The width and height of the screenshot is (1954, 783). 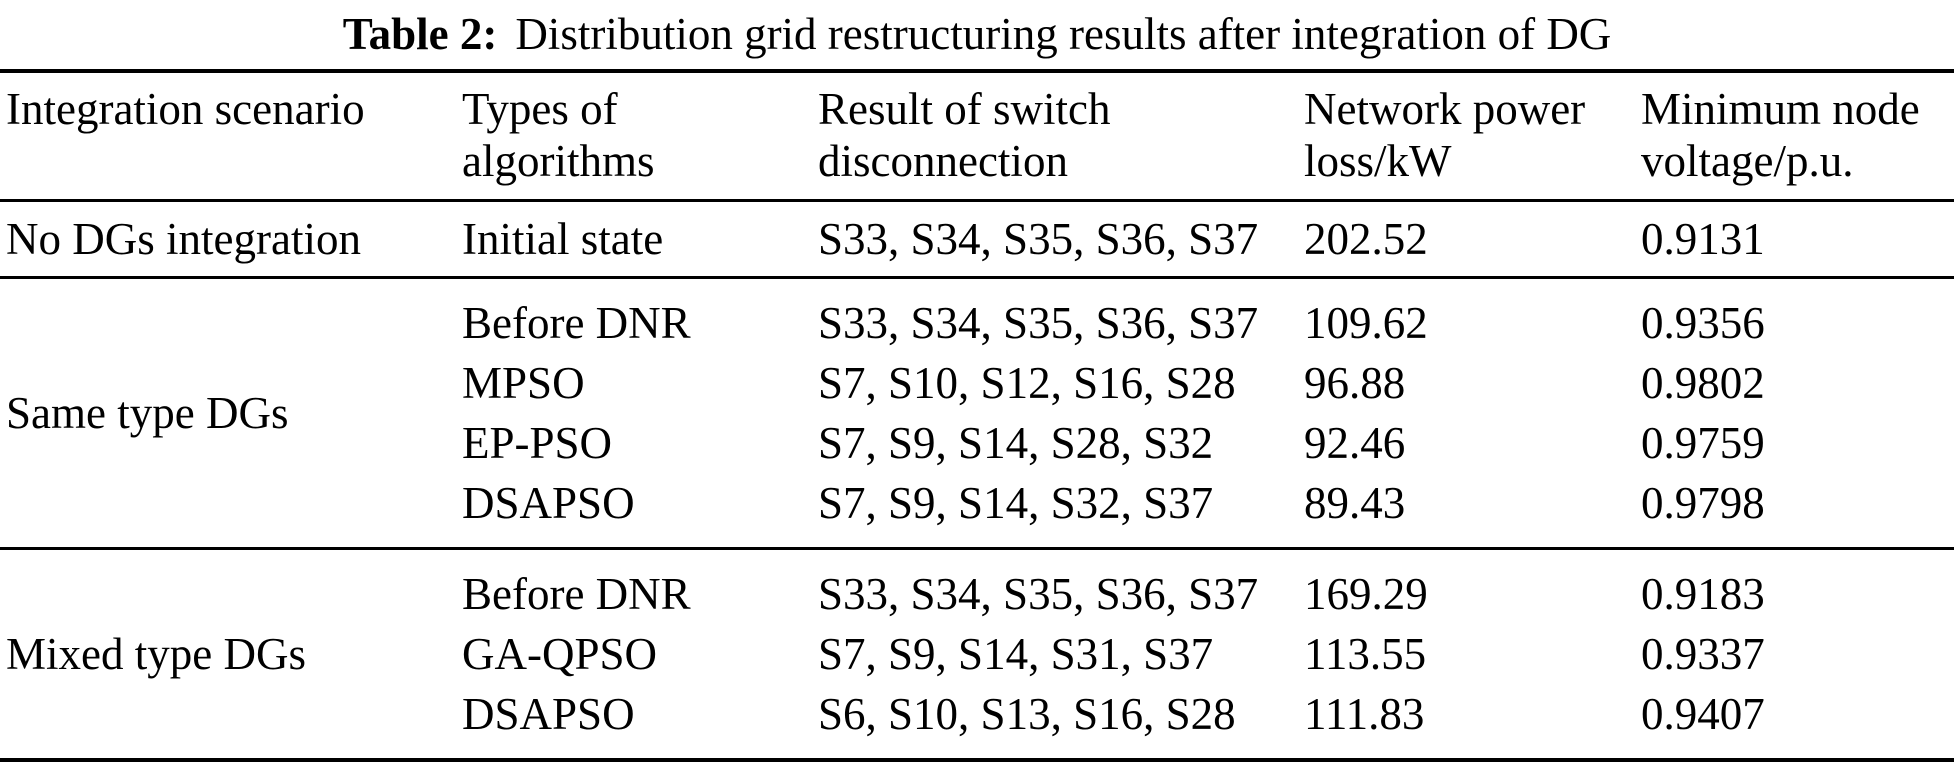 What do you see at coordinates (1355, 383) in the screenshot?
I see `loss-cell: 96.88` at bounding box center [1355, 383].